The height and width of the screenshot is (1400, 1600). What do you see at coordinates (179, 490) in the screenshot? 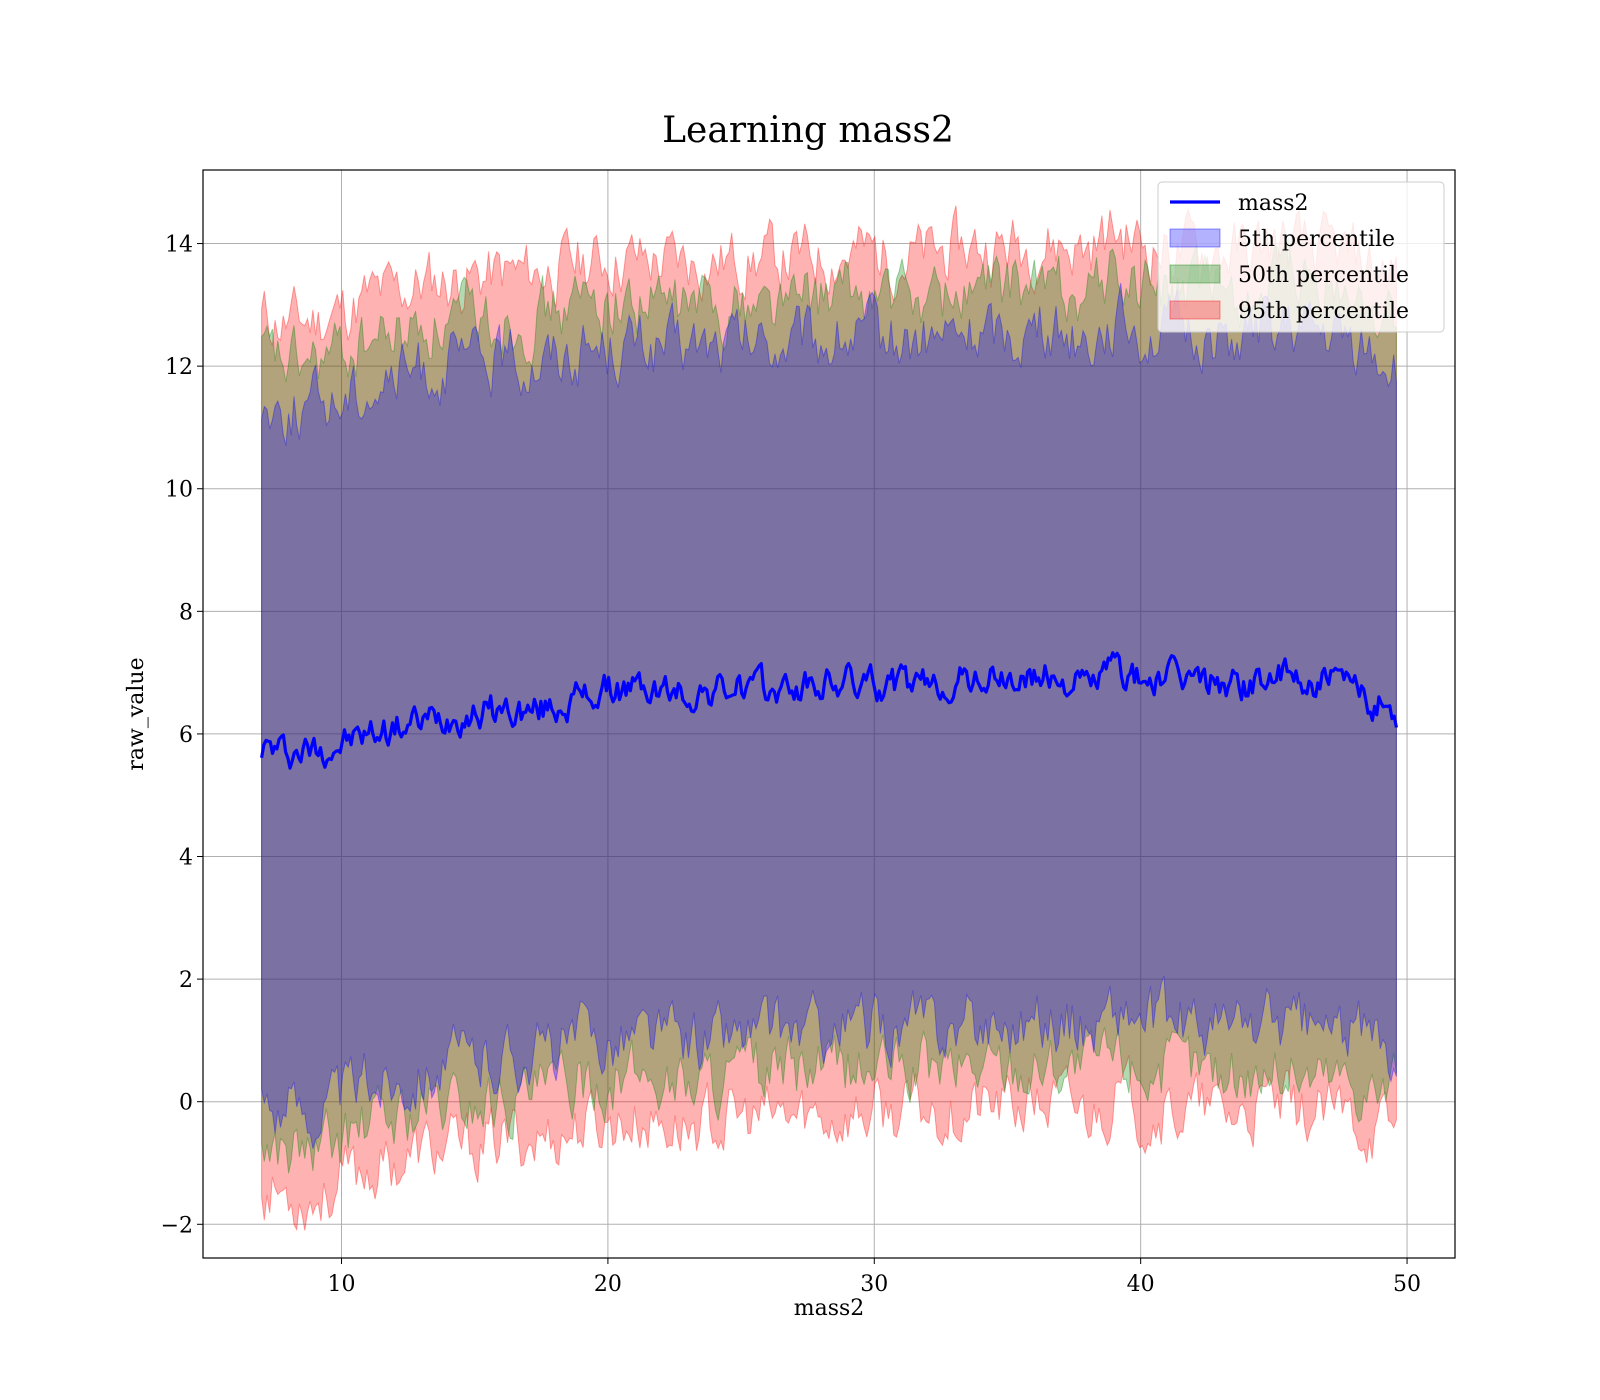
I see `y-tick-label: 10` at bounding box center [179, 490].